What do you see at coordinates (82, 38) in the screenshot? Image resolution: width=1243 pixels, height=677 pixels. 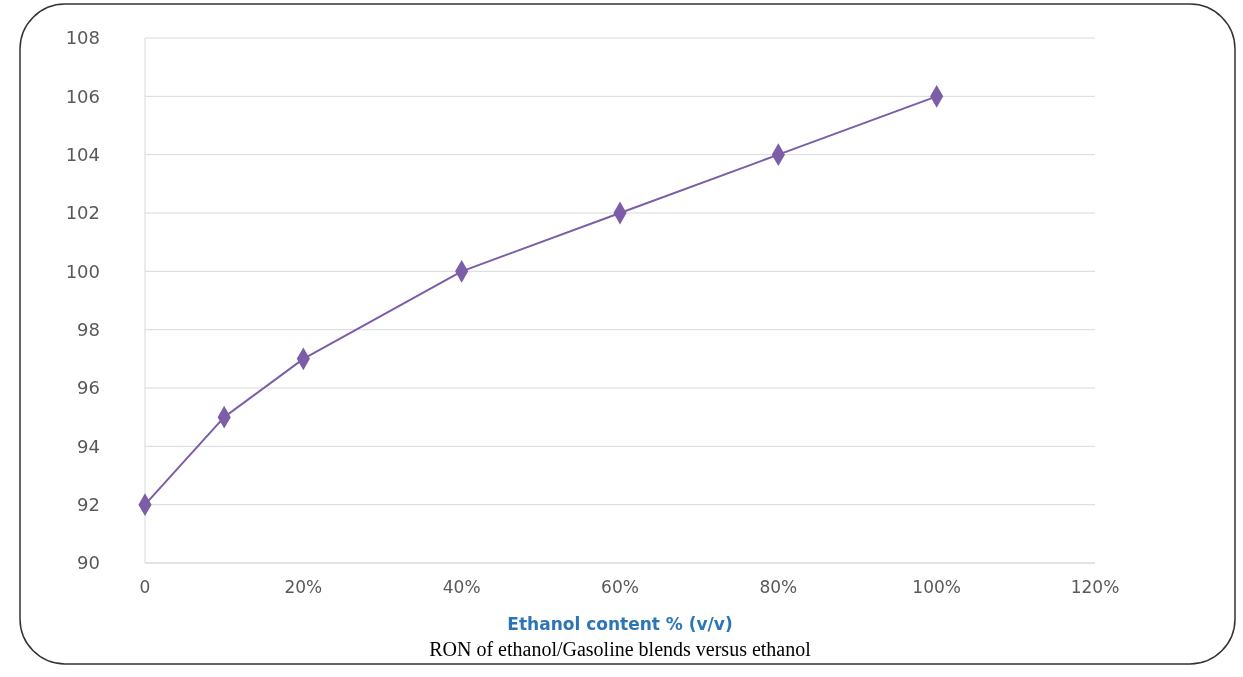 I see `y-tick-label: 108` at bounding box center [82, 38].